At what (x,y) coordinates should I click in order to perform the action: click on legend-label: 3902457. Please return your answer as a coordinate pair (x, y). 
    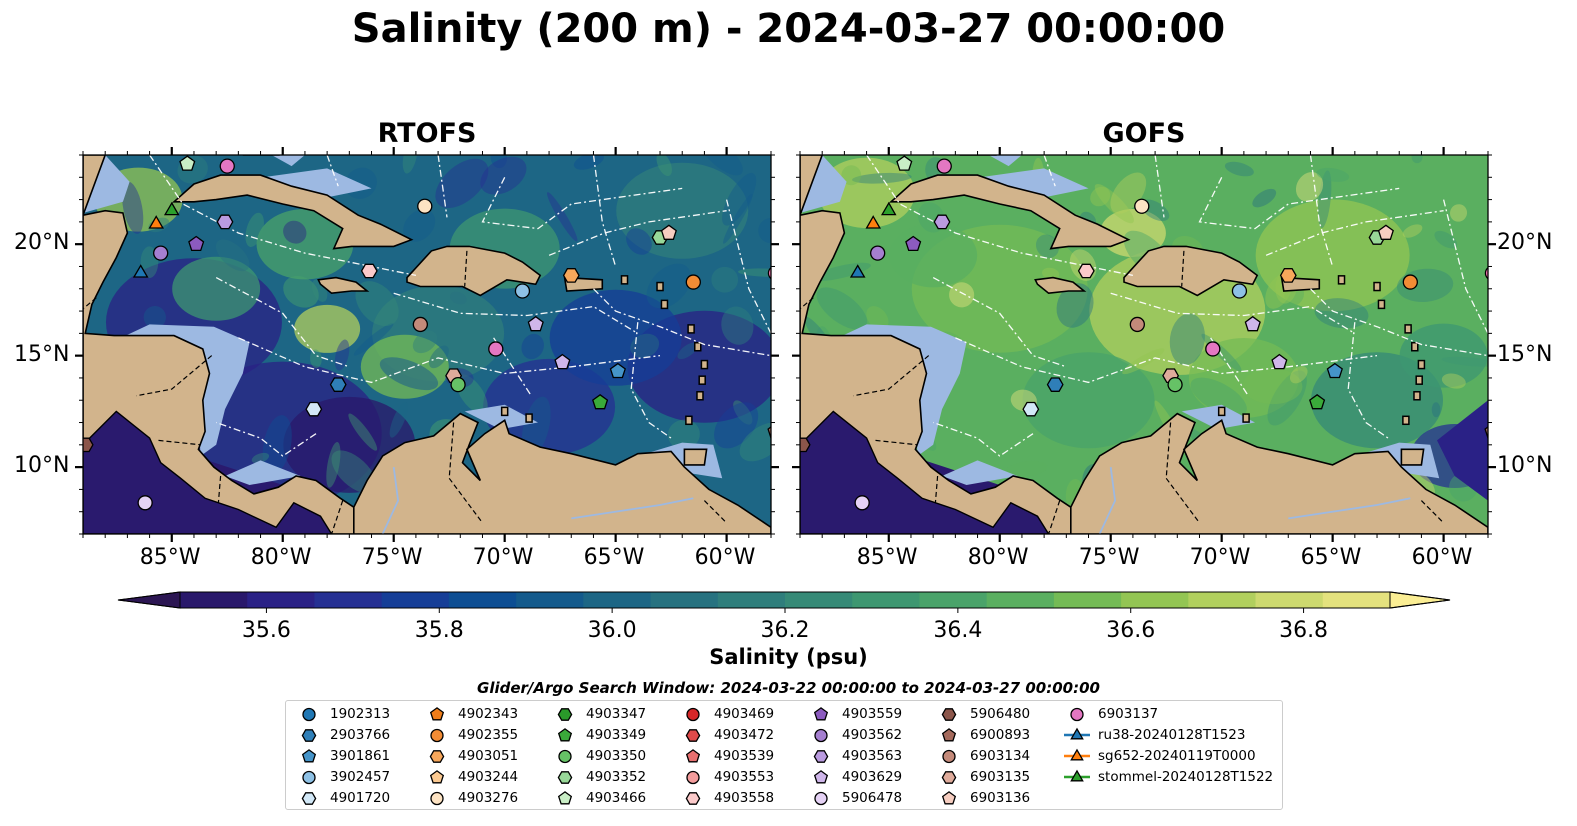
    Looking at the image, I should click on (360, 777).